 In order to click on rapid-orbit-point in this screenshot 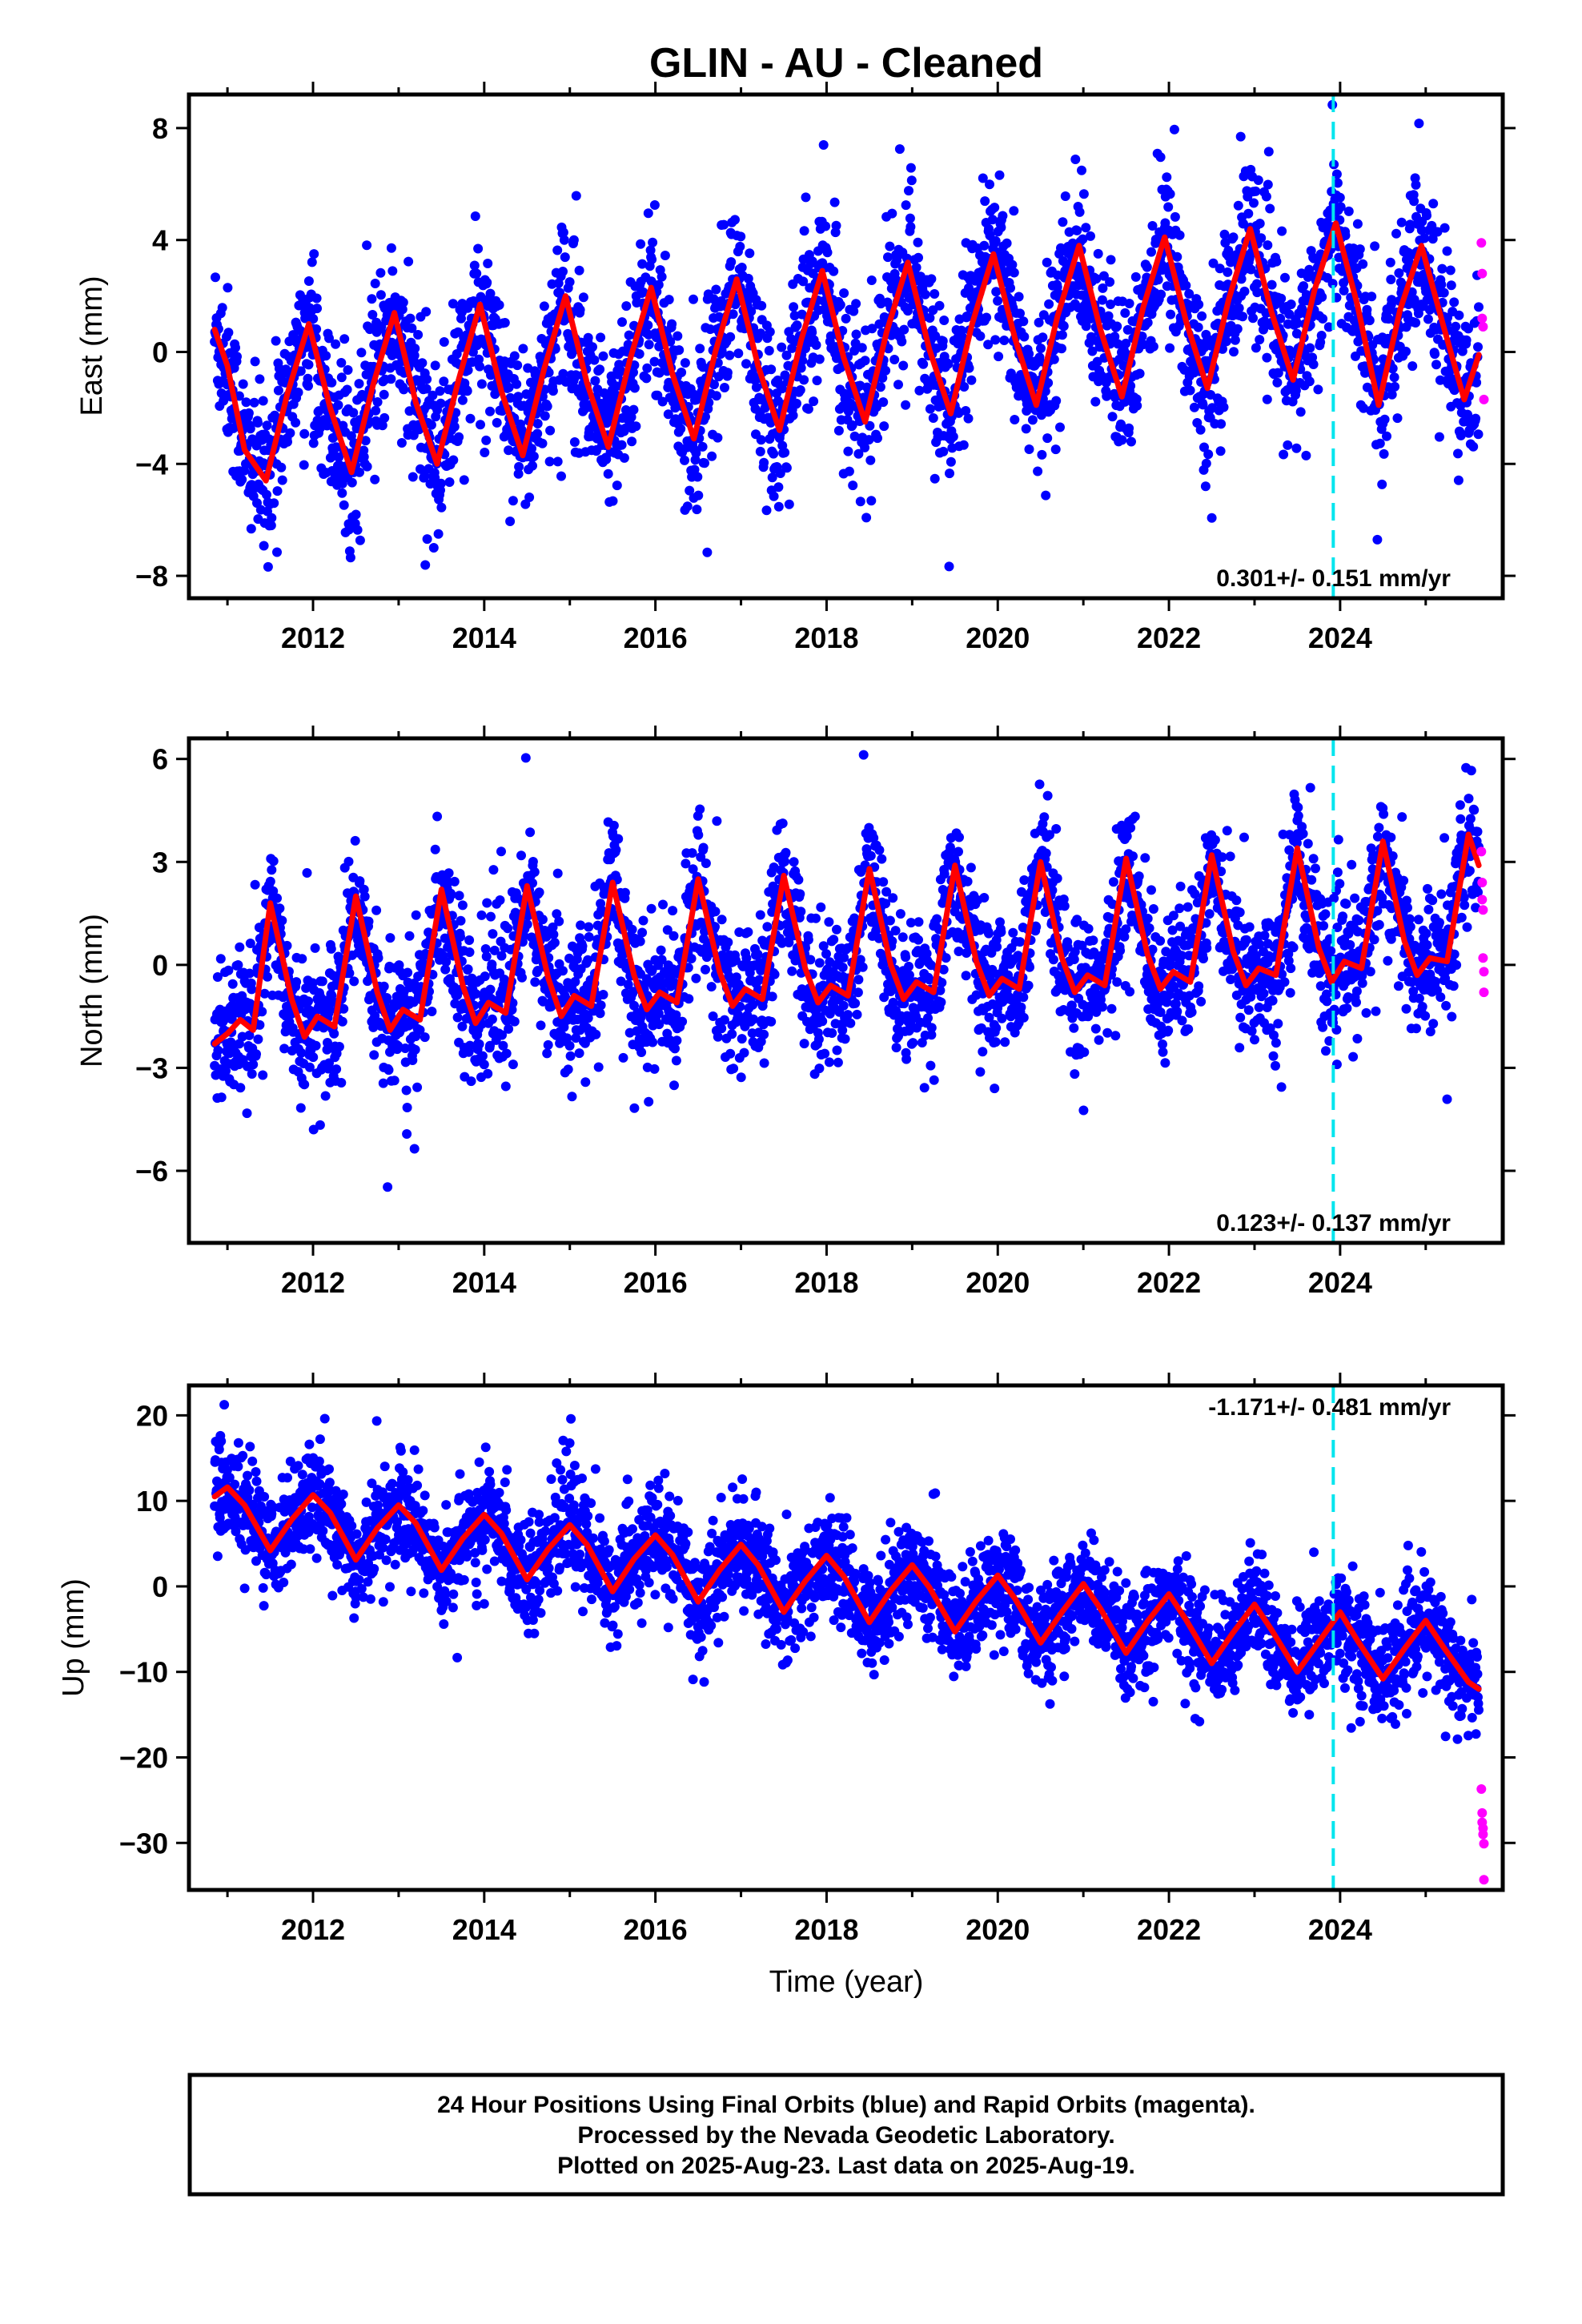, I will do `click(1483, 327)`.